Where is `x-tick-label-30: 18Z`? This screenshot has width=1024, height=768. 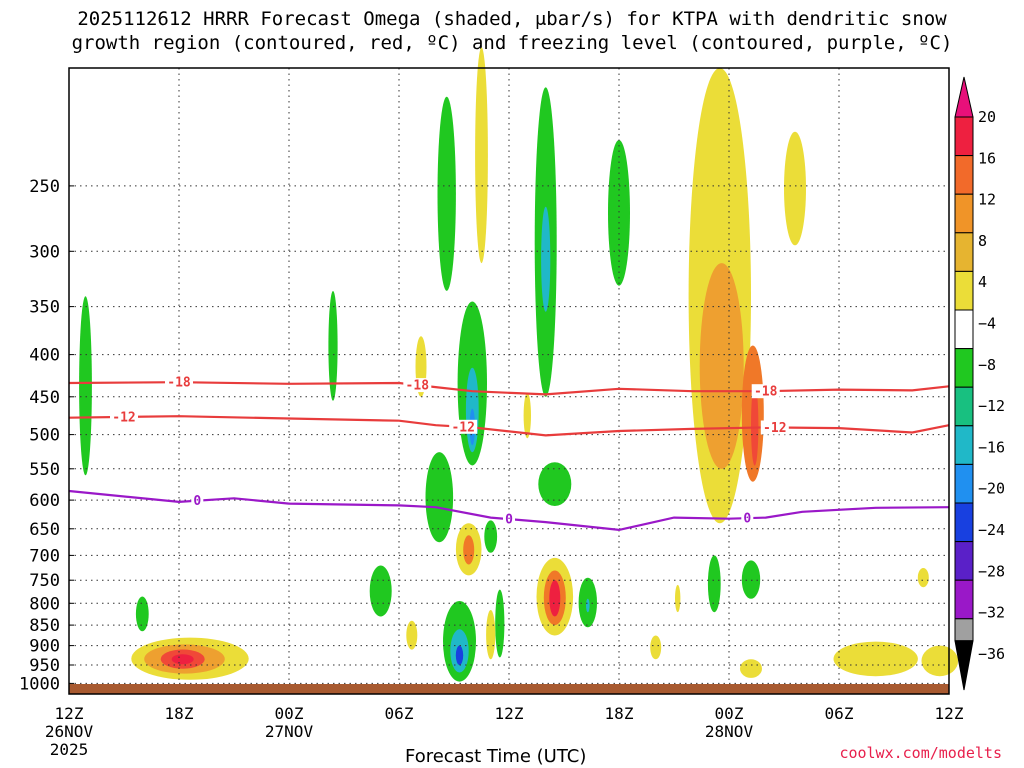
x-tick-label-30: 18Z is located at coordinates (619, 713).